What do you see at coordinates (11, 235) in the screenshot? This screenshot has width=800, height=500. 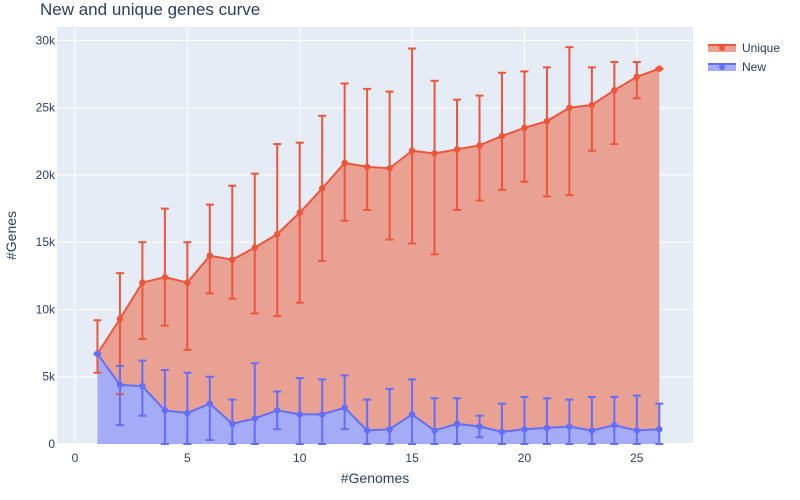 I see `y-axis-title: #Genes` at bounding box center [11, 235].